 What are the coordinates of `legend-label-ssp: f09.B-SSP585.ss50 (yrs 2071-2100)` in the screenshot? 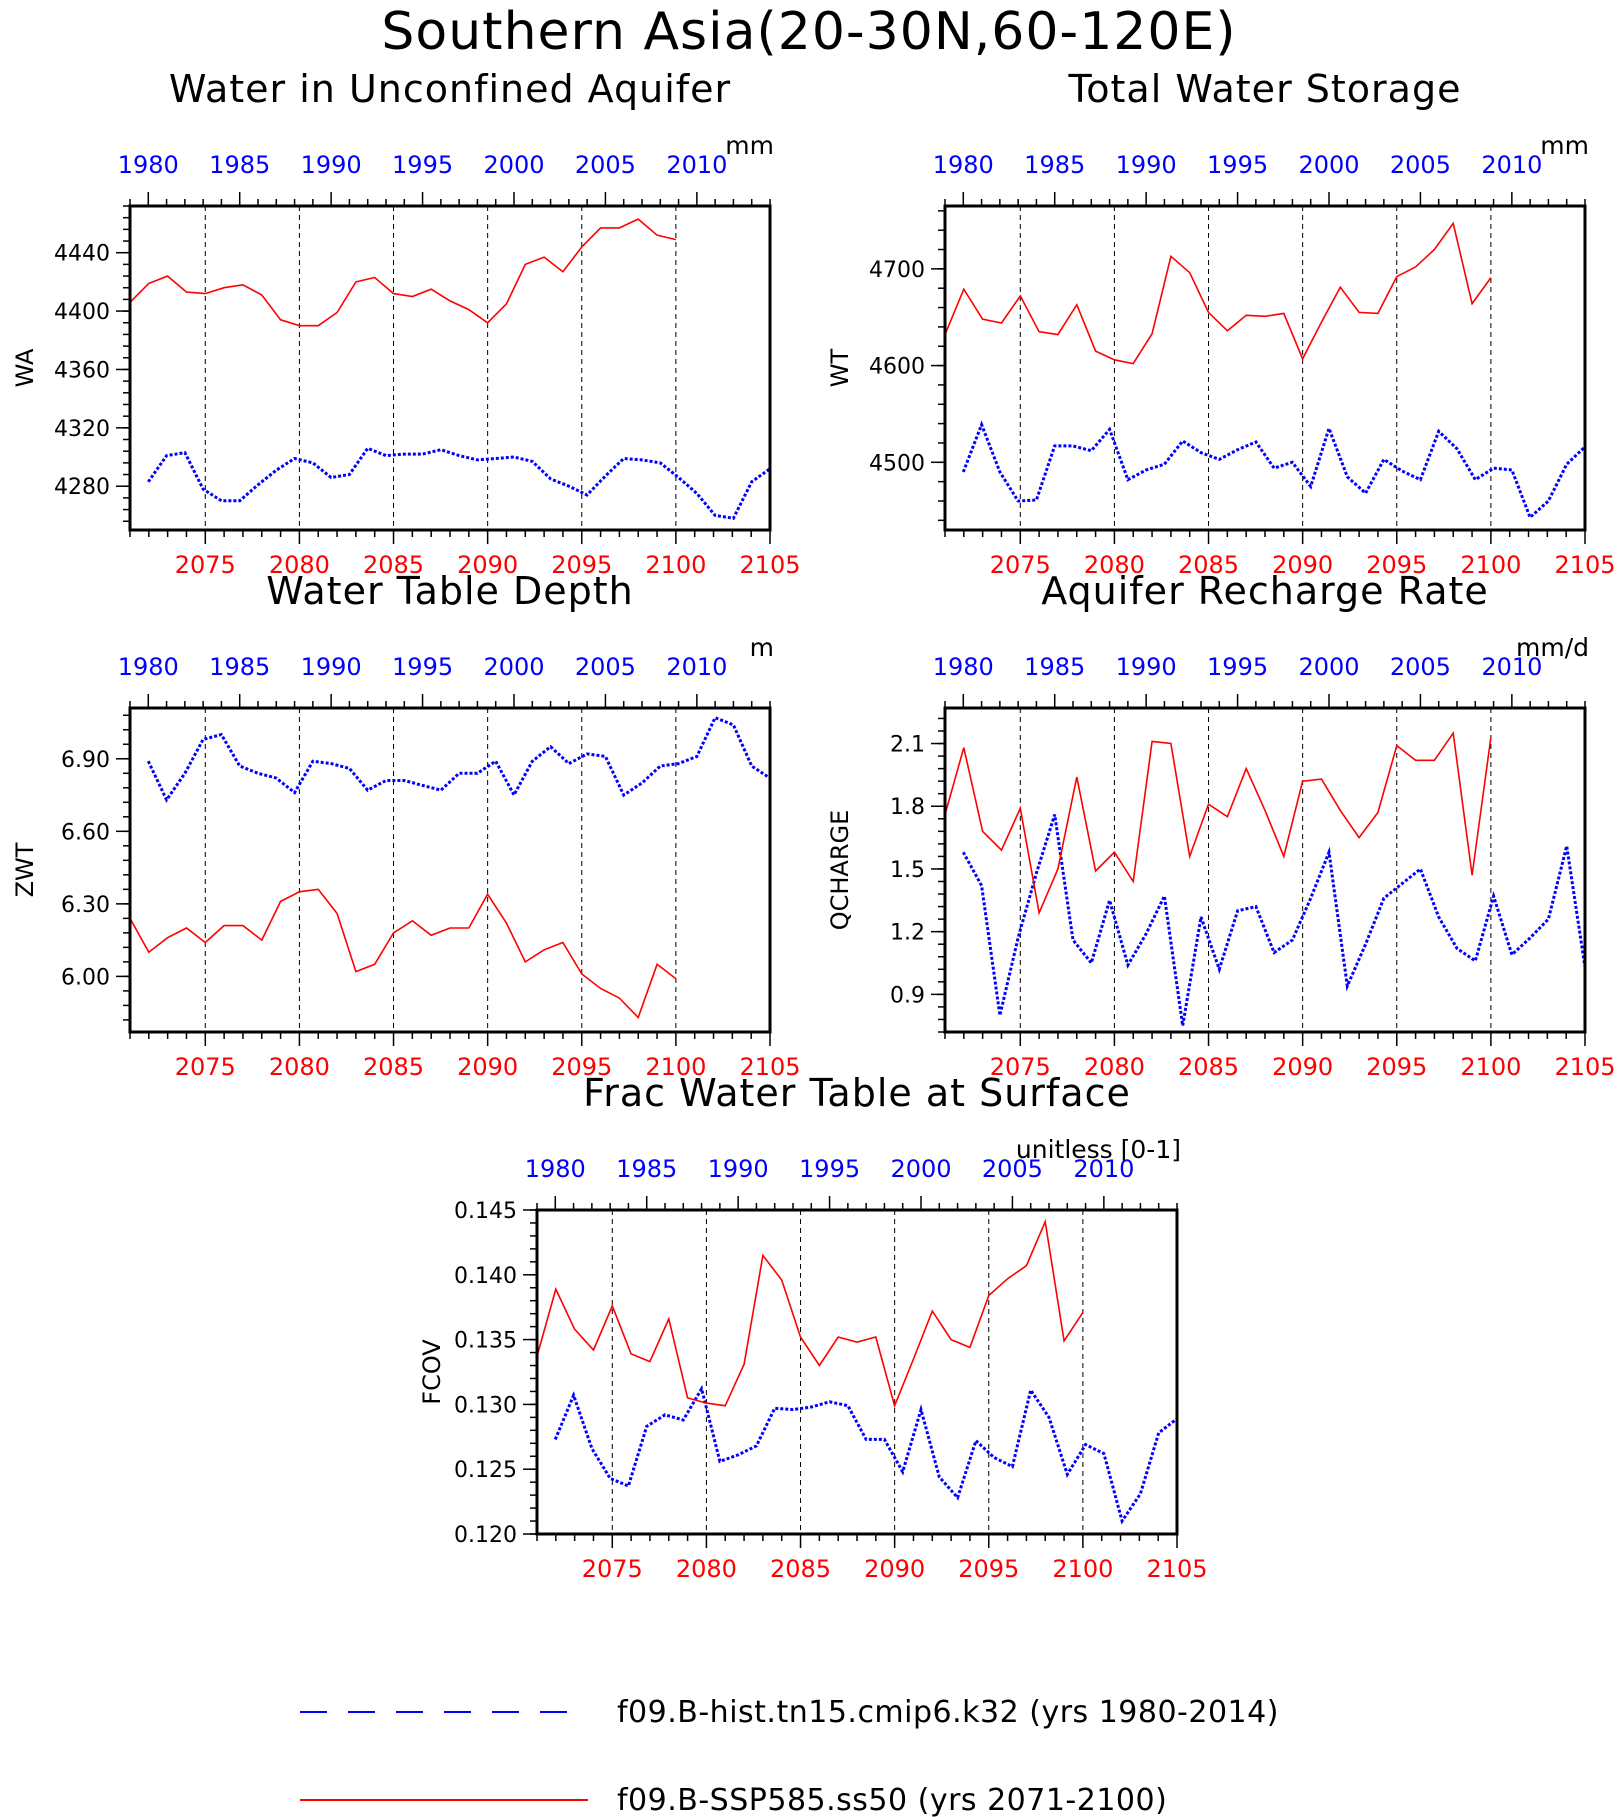 It's located at (892, 1800).